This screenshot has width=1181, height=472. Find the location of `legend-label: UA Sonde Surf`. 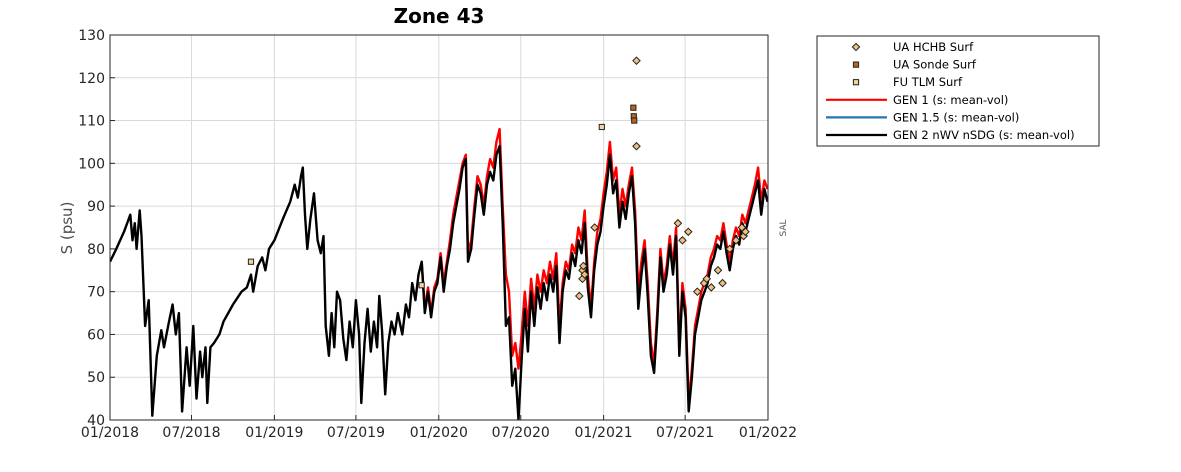

legend-label: UA Sonde Surf is located at coordinates (935, 65).